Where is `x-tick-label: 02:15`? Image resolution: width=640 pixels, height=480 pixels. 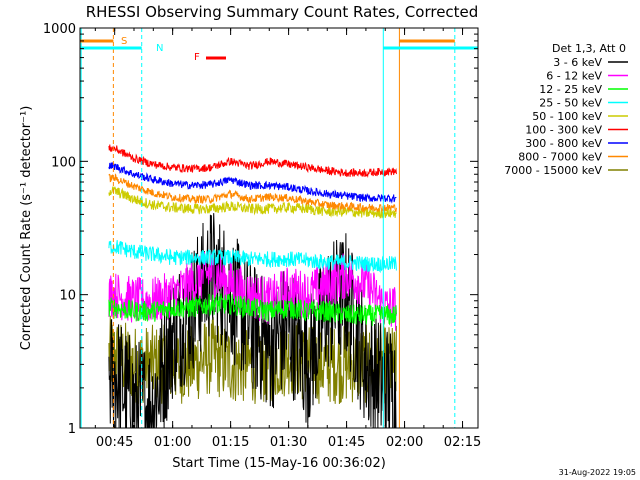
x-tick-label: 02:15 is located at coordinates (462, 442).